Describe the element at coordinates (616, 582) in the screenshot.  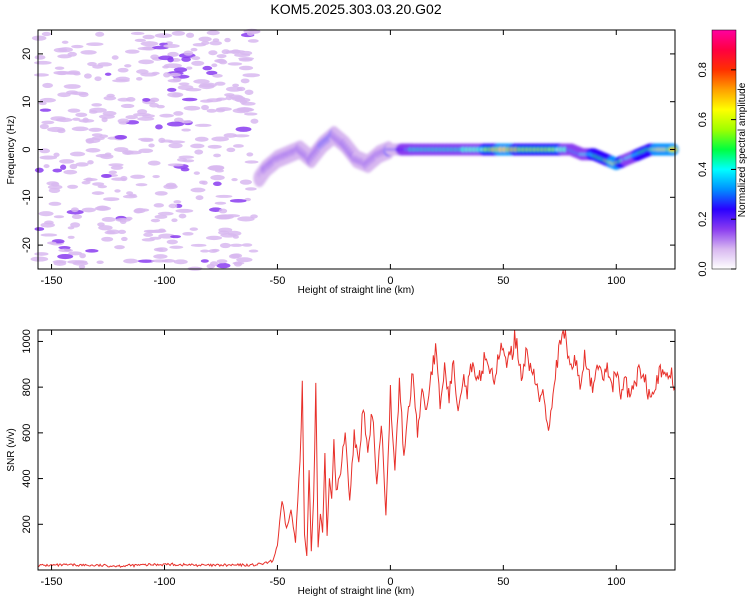
I see `x-tick-label: 100` at that location.